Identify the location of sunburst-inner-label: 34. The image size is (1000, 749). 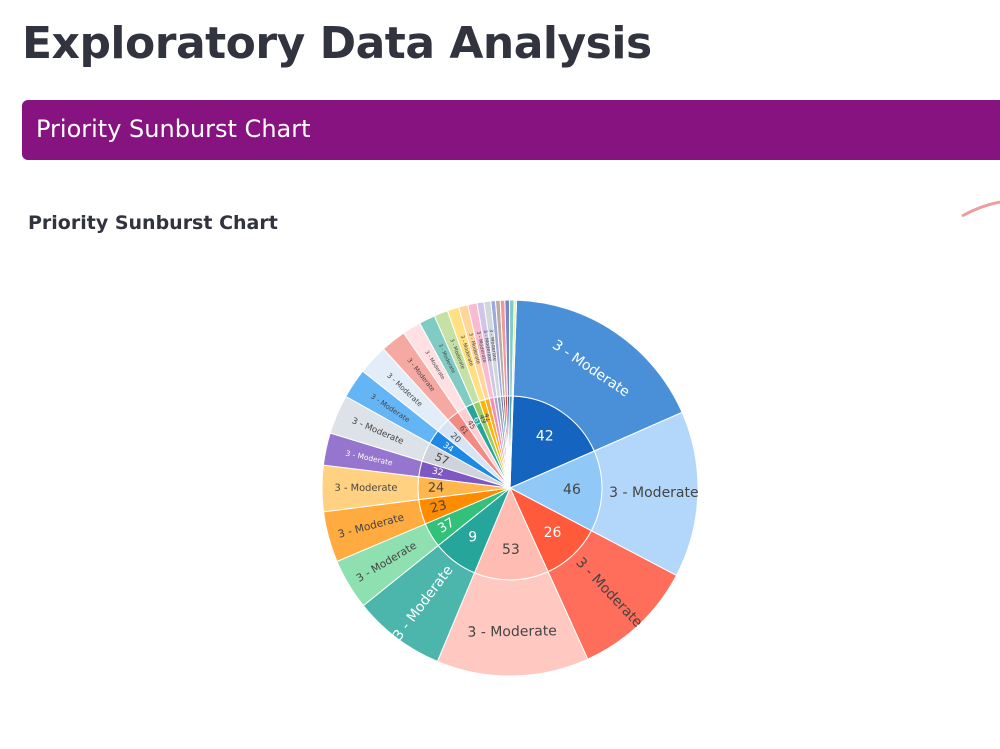
(448, 447).